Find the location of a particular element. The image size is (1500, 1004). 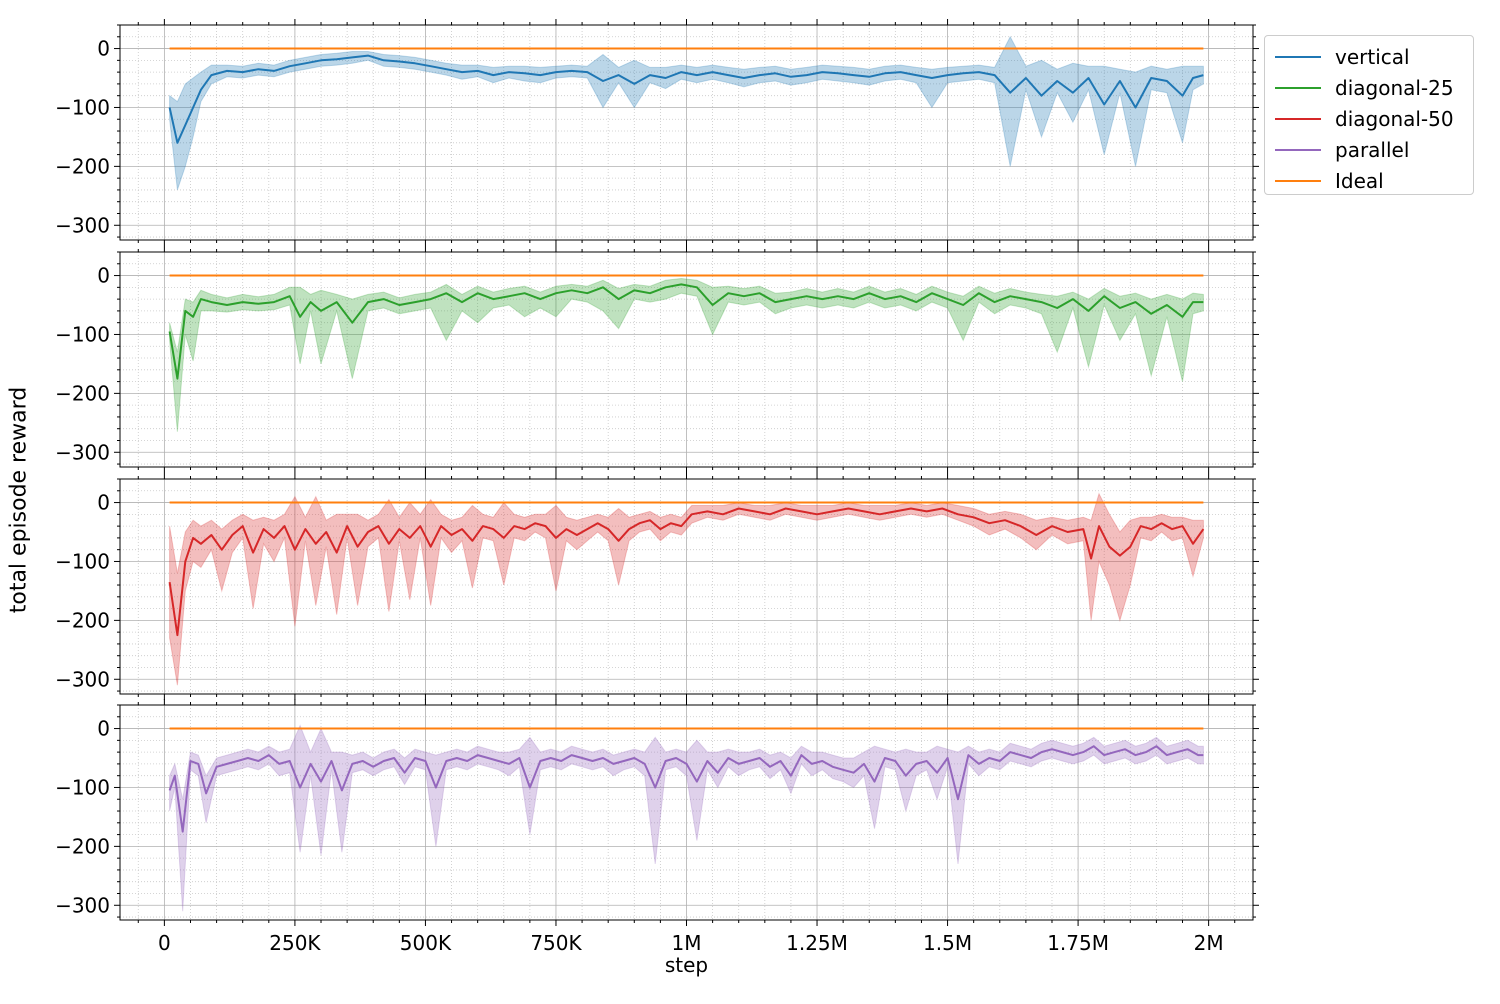

x-tick-label: 2M is located at coordinates (1209, 943).